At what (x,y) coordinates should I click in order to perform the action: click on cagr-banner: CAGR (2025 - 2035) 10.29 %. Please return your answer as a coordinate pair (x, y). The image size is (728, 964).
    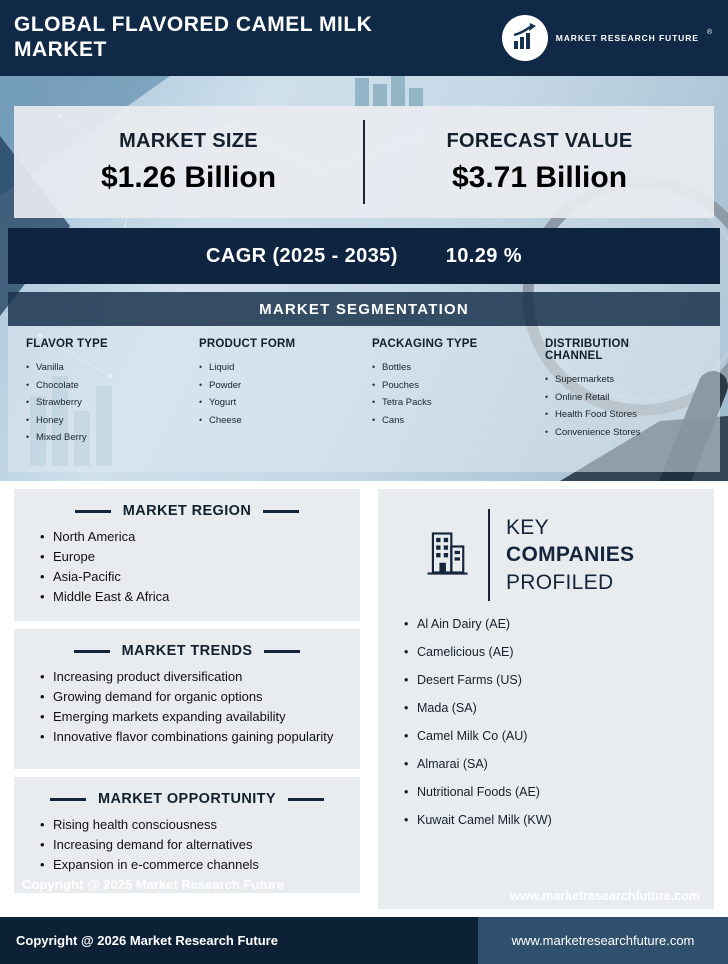
    Looking at the image, I should click on (364, 256).